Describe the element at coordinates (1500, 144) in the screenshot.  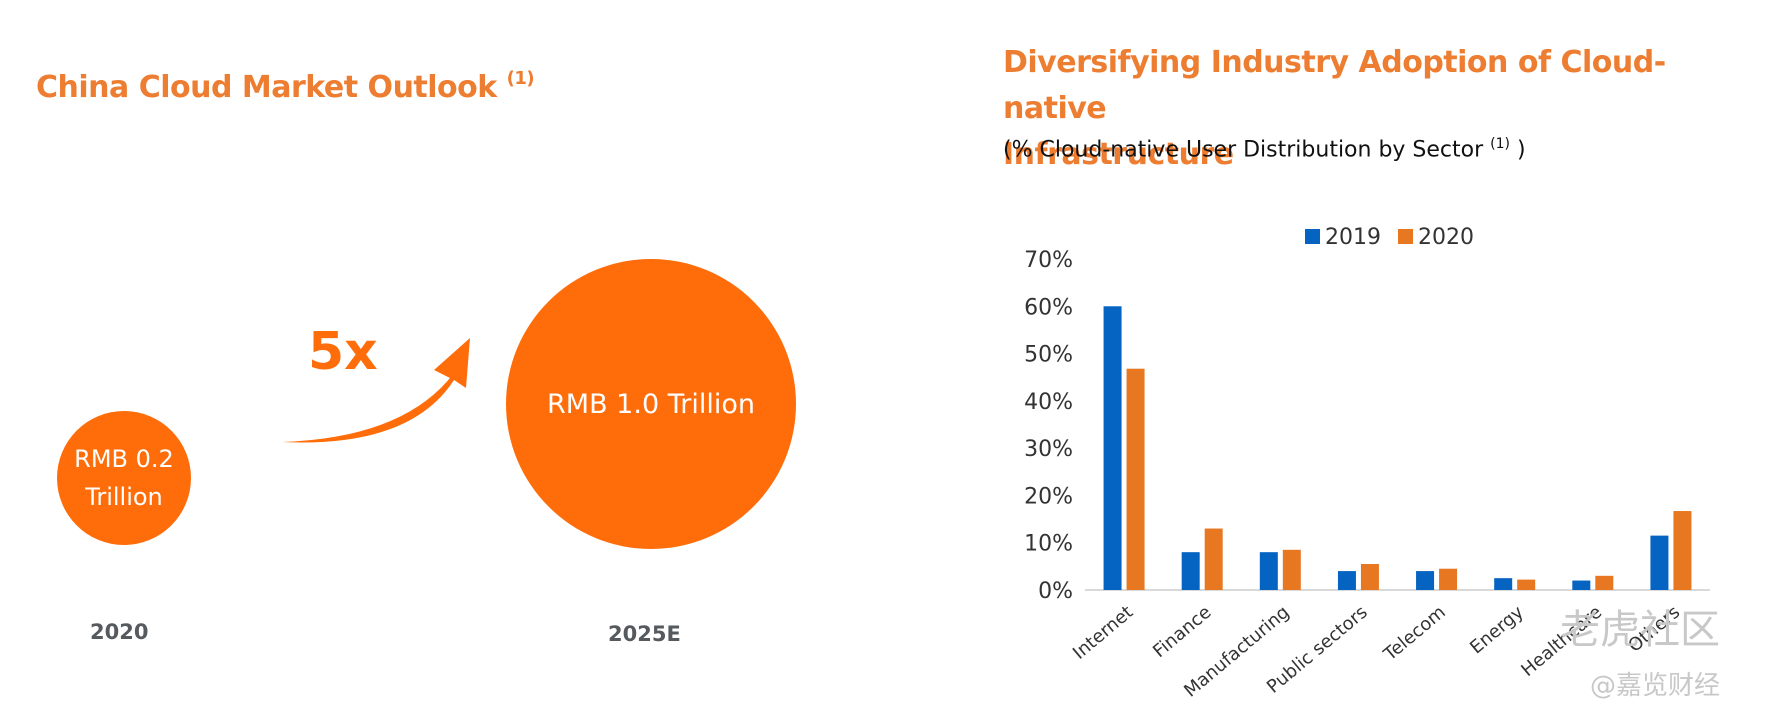
I see `subtitle-footnote: (1)` at that location.